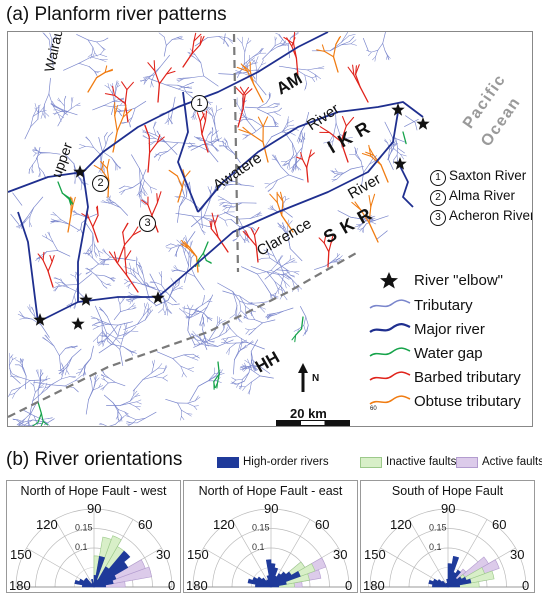 Image resolution: width=542 pixels, height=600 pixels. Describe the element at coordinates (481, 216) in the screenshot. I see `river-name-item-3: 3 Acheron River` at that location.